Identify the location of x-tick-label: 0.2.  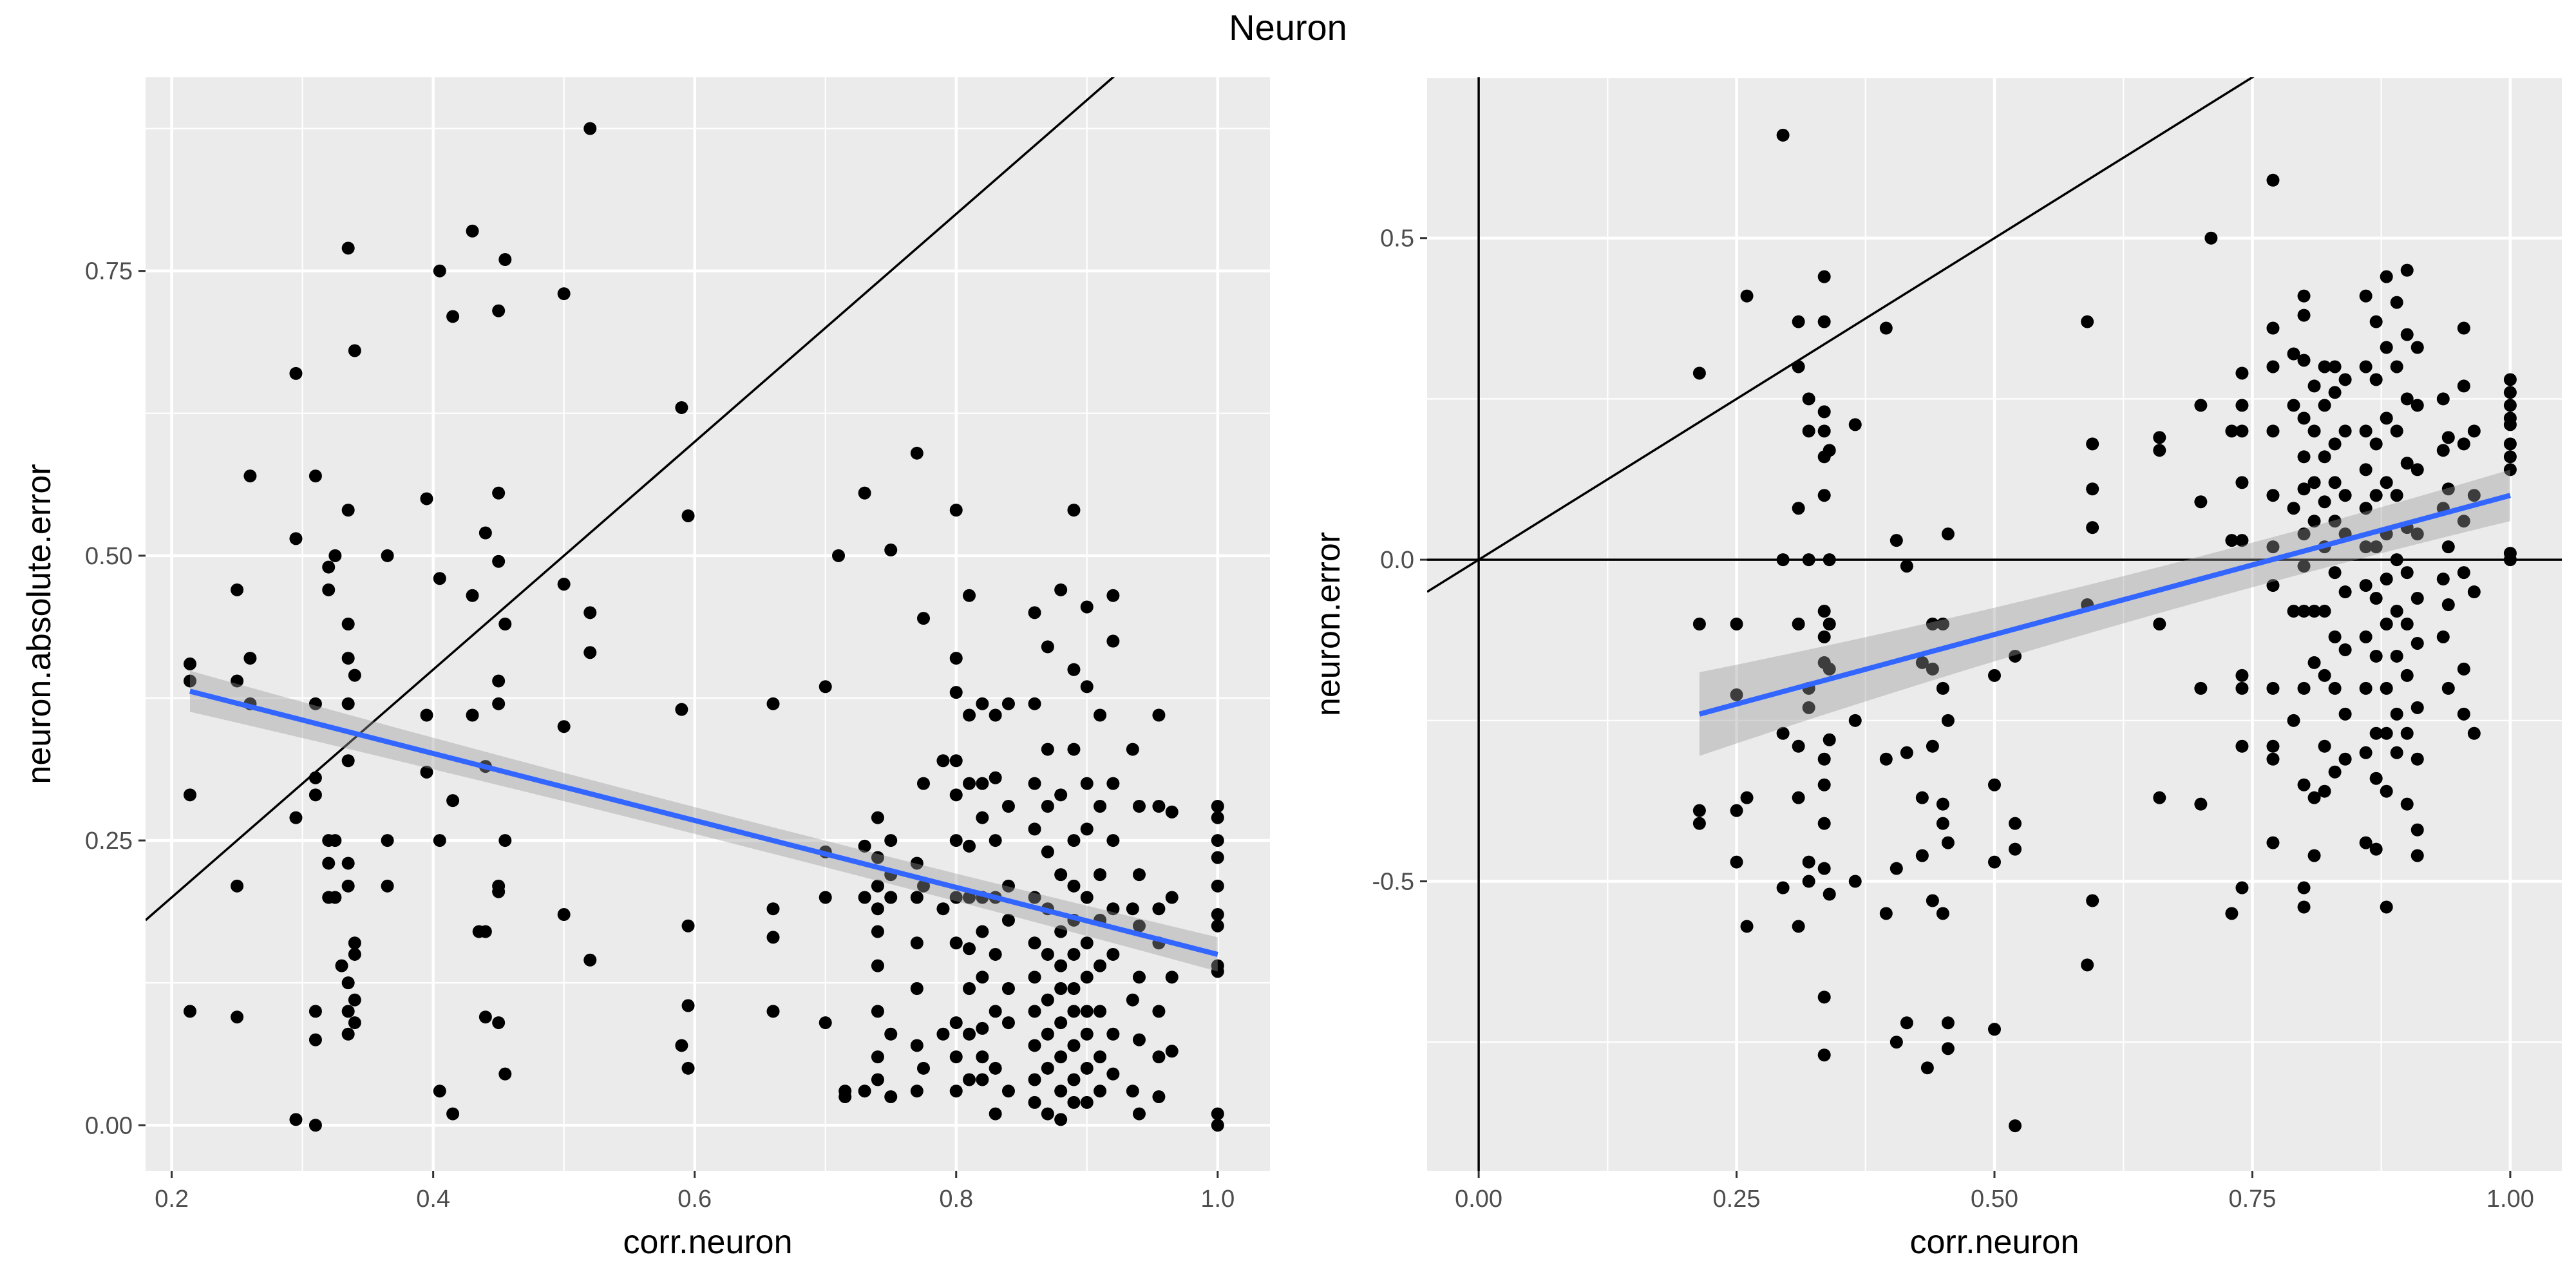
(172, 1199).